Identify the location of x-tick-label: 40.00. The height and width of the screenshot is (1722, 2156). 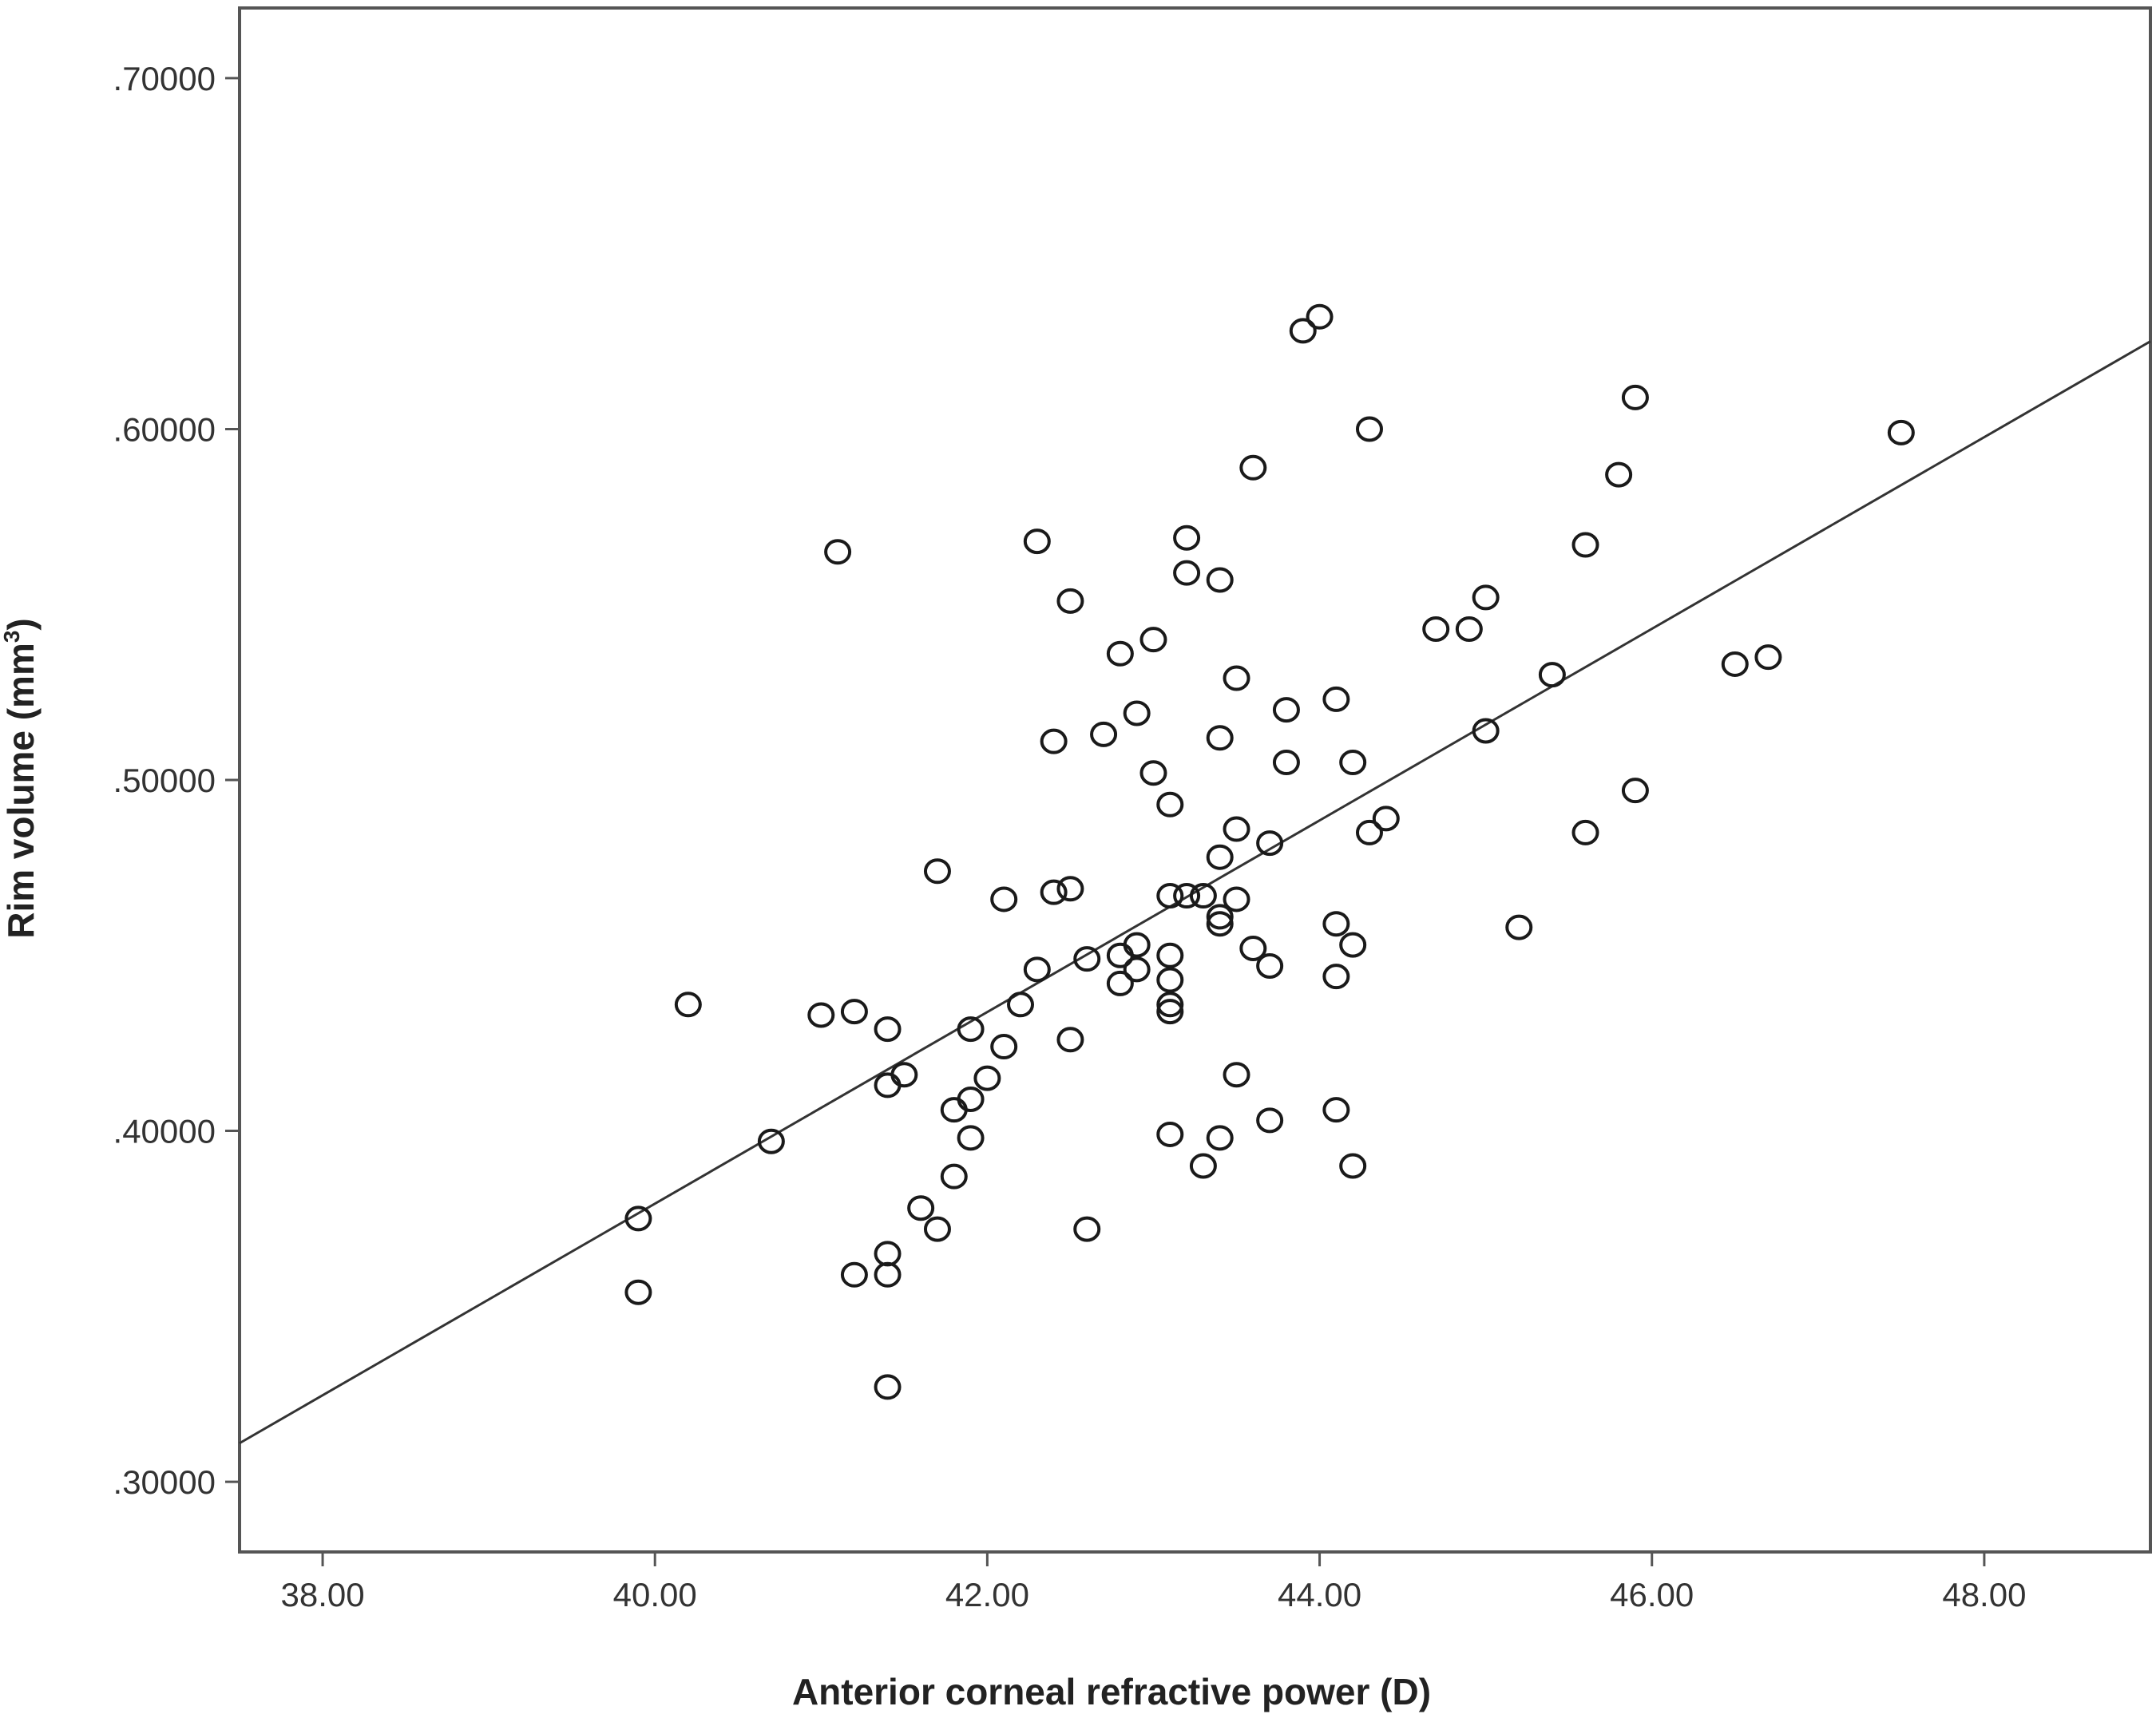
(655, 1594).